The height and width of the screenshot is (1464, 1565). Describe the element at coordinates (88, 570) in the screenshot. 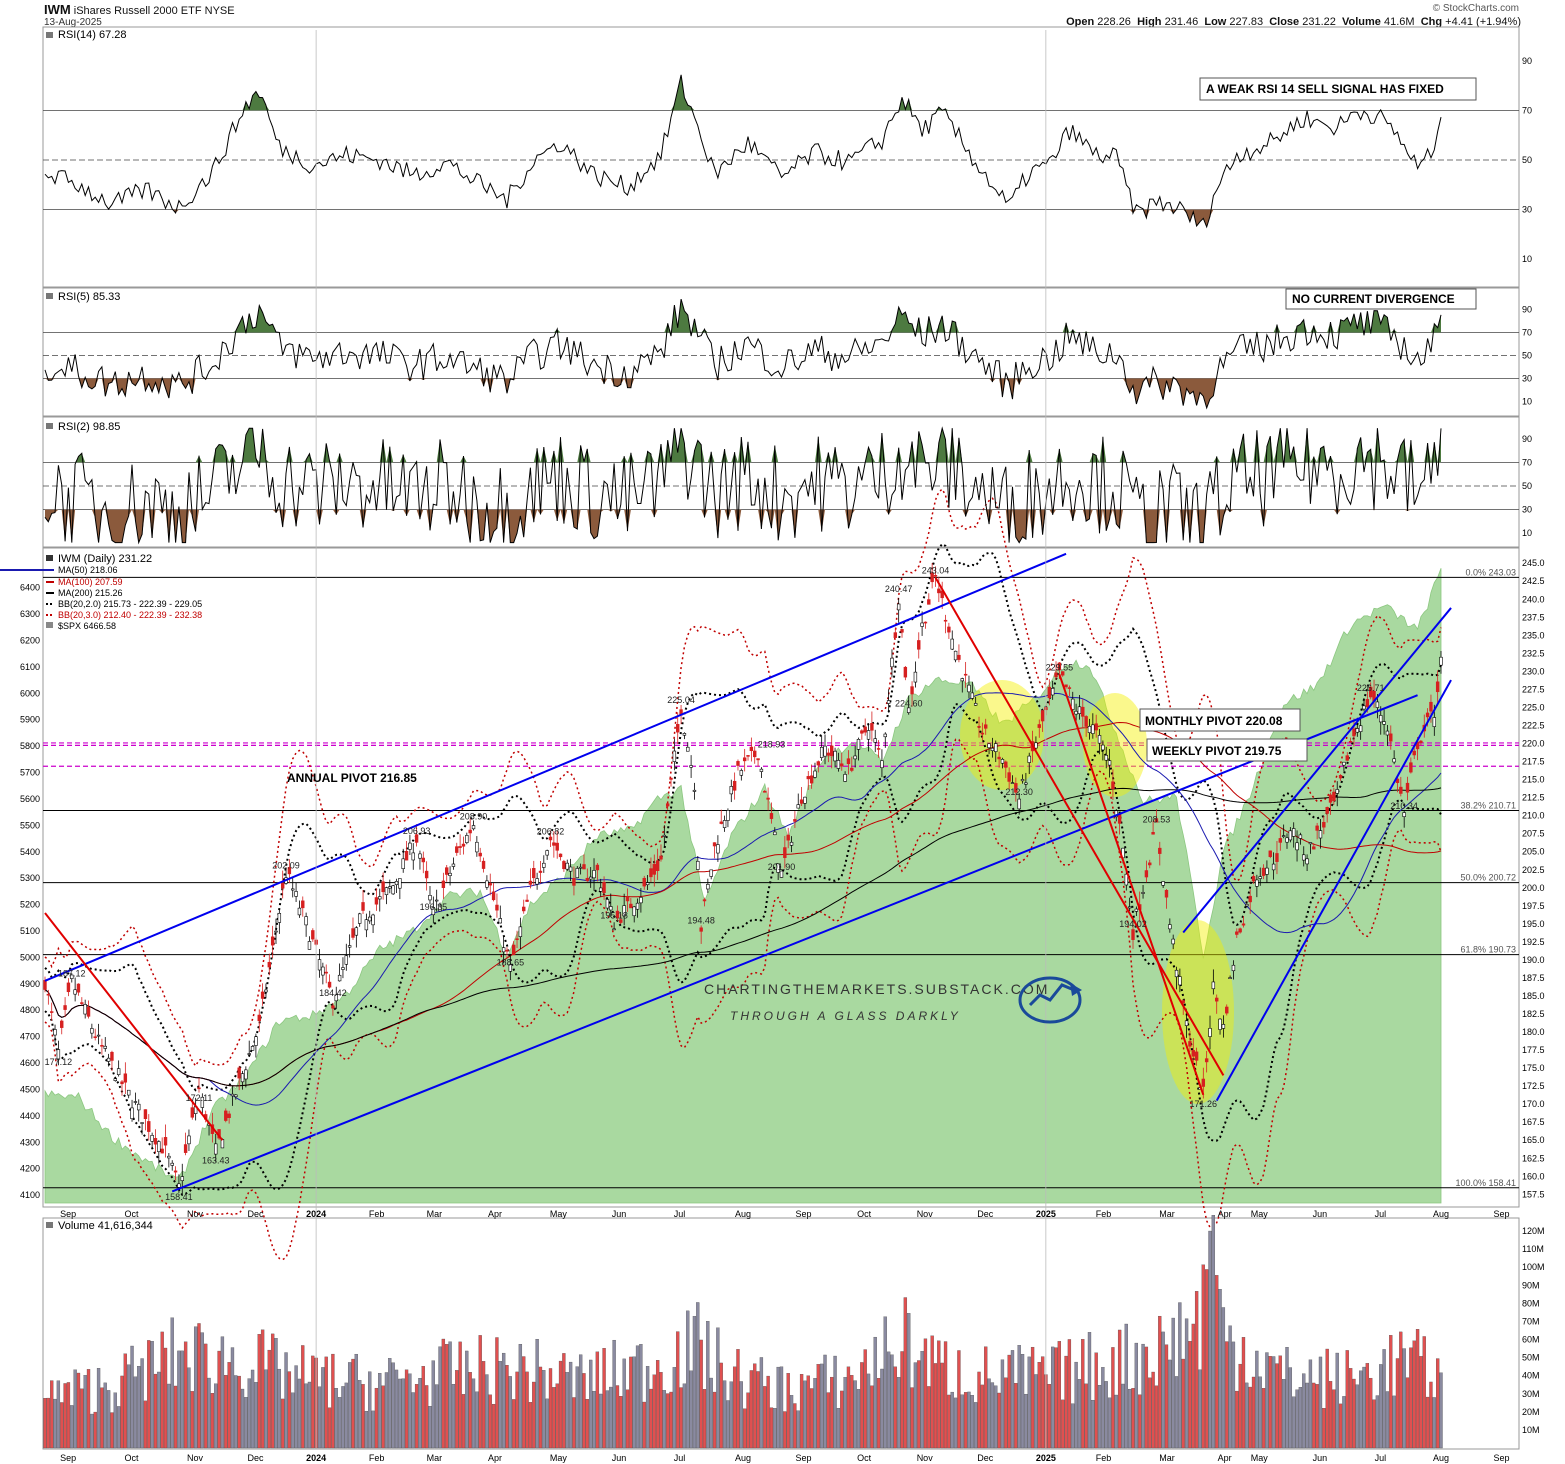

I see `legend-ma50: MA(50) 218.06` at that location.